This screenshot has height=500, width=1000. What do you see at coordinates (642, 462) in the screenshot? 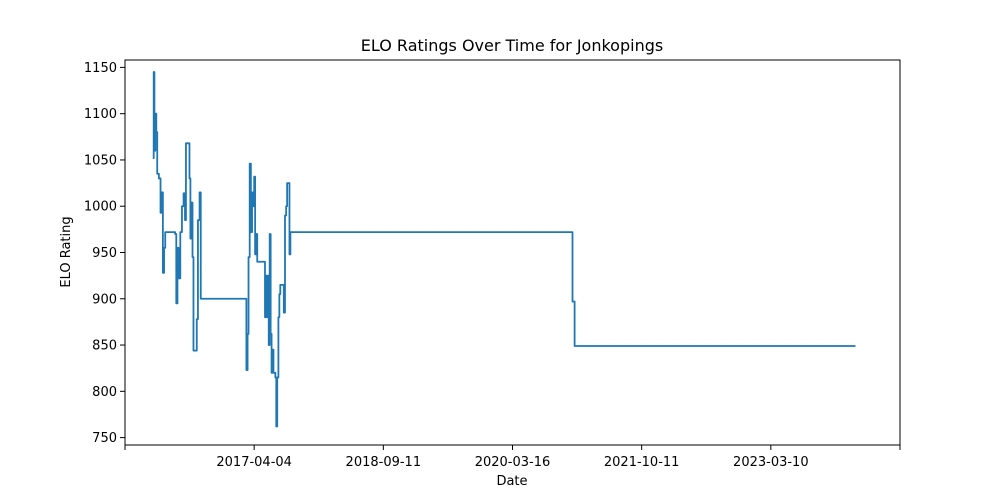
I see `x-tick-label: 2021-10-11` at bounding box center [642, 462].